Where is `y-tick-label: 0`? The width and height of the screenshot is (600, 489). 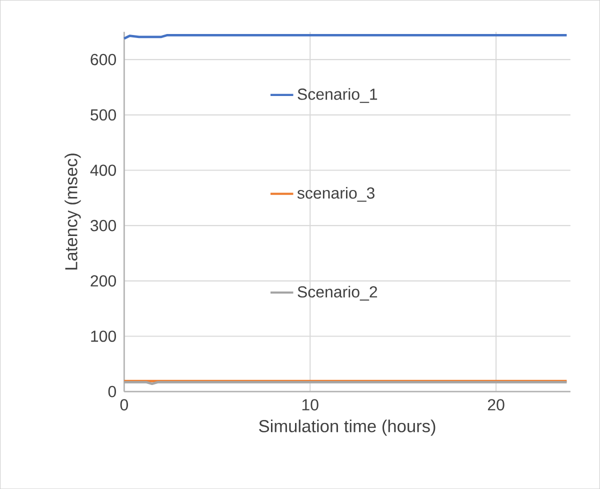
y-tick-label: 0 is located at coordinates (112, 392).